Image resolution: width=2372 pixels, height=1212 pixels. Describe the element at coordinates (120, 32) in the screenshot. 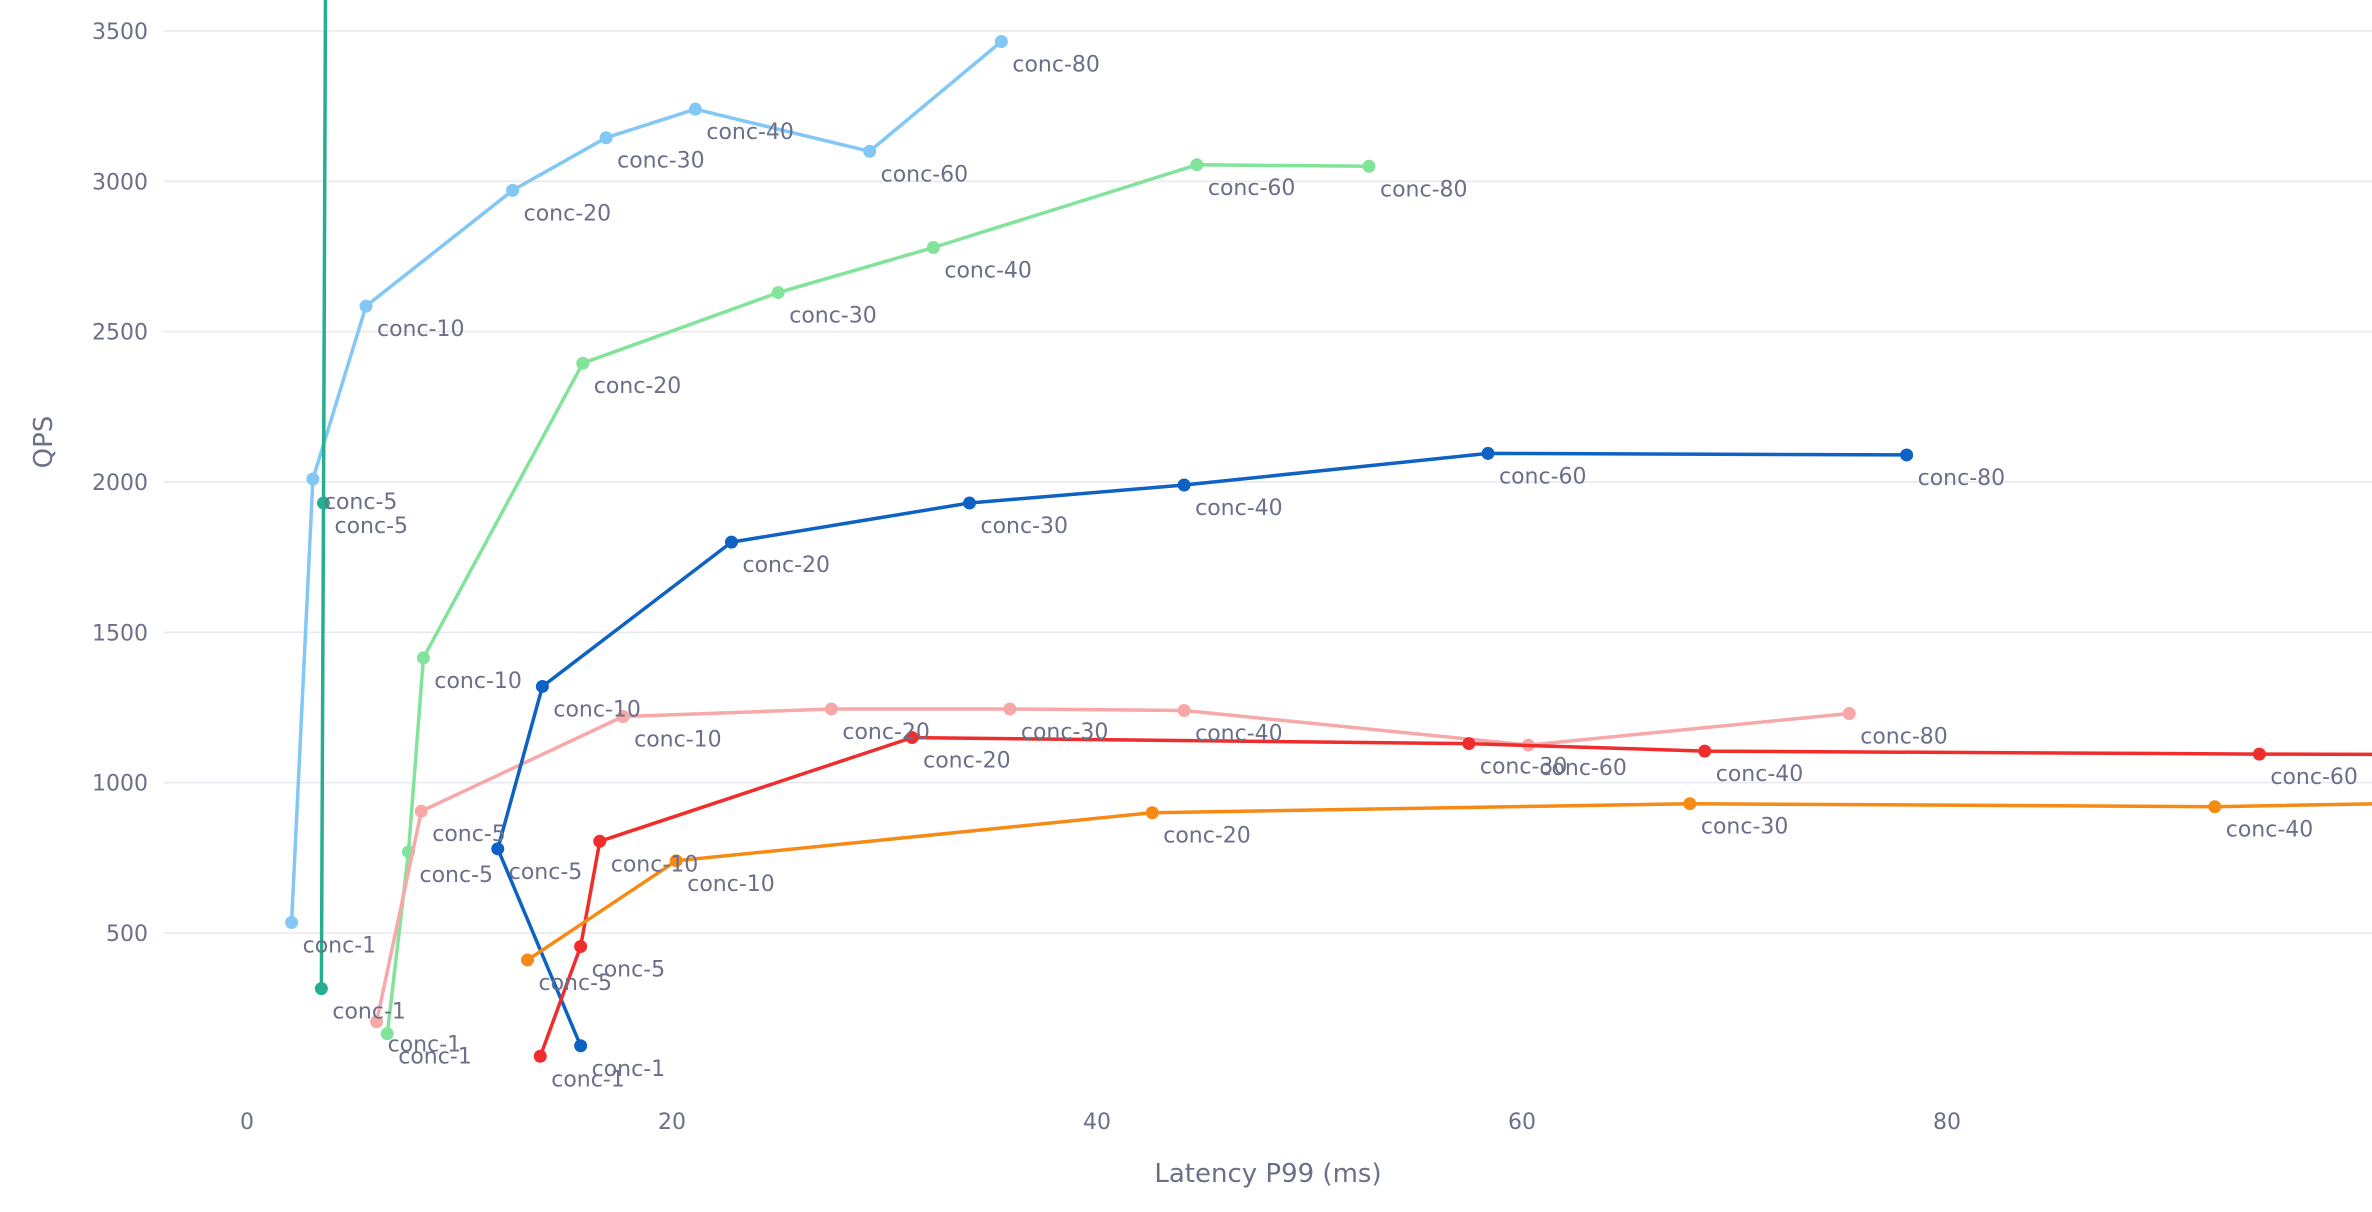

I see `y-tick-label: 3500` at that location.